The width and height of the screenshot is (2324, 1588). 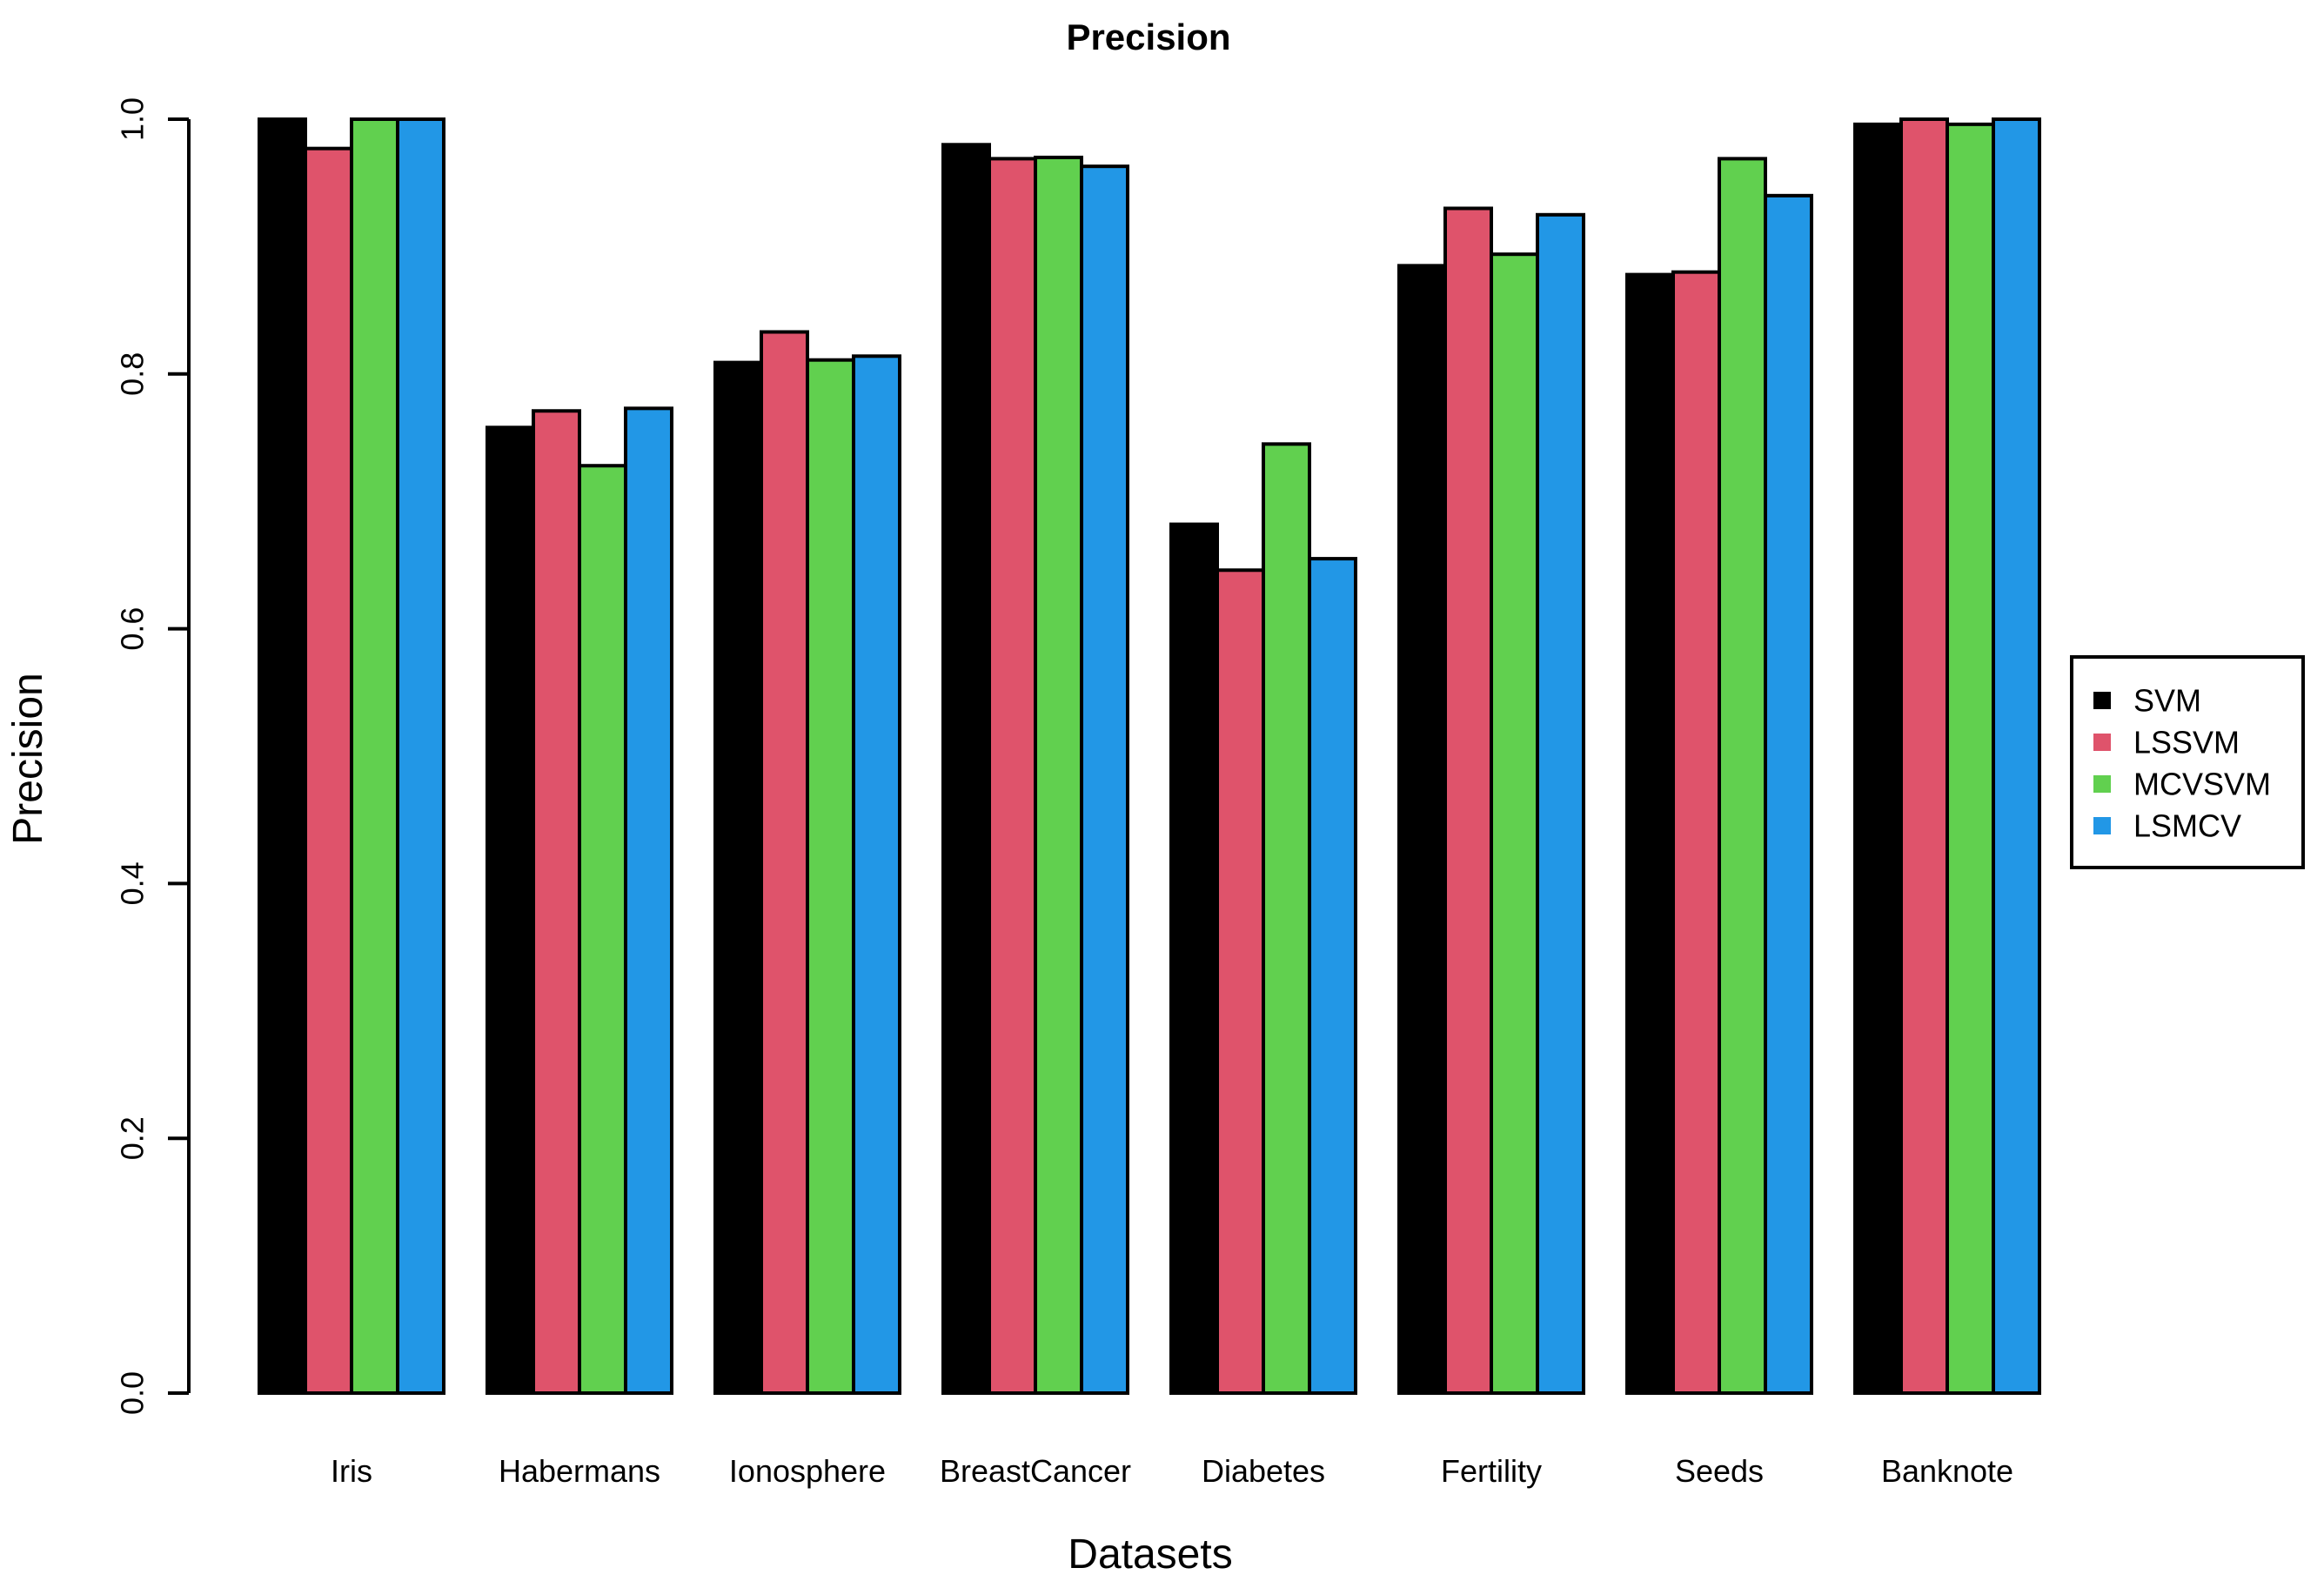 I want to click on bar-ionosphere-lsmcv, so click(x=876, y=875).